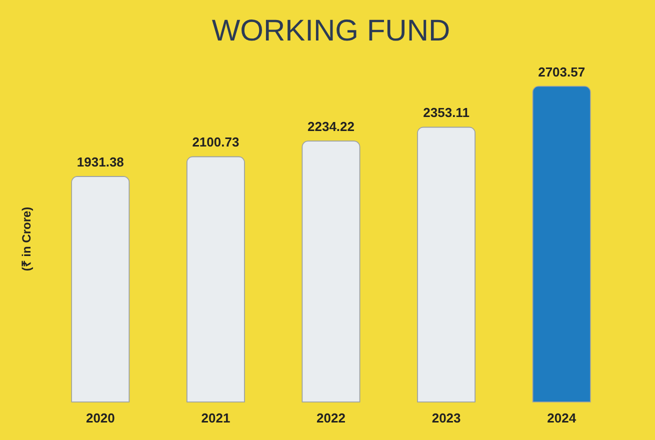  I want to click on x-tick-label: 2021, so click(215, 418).